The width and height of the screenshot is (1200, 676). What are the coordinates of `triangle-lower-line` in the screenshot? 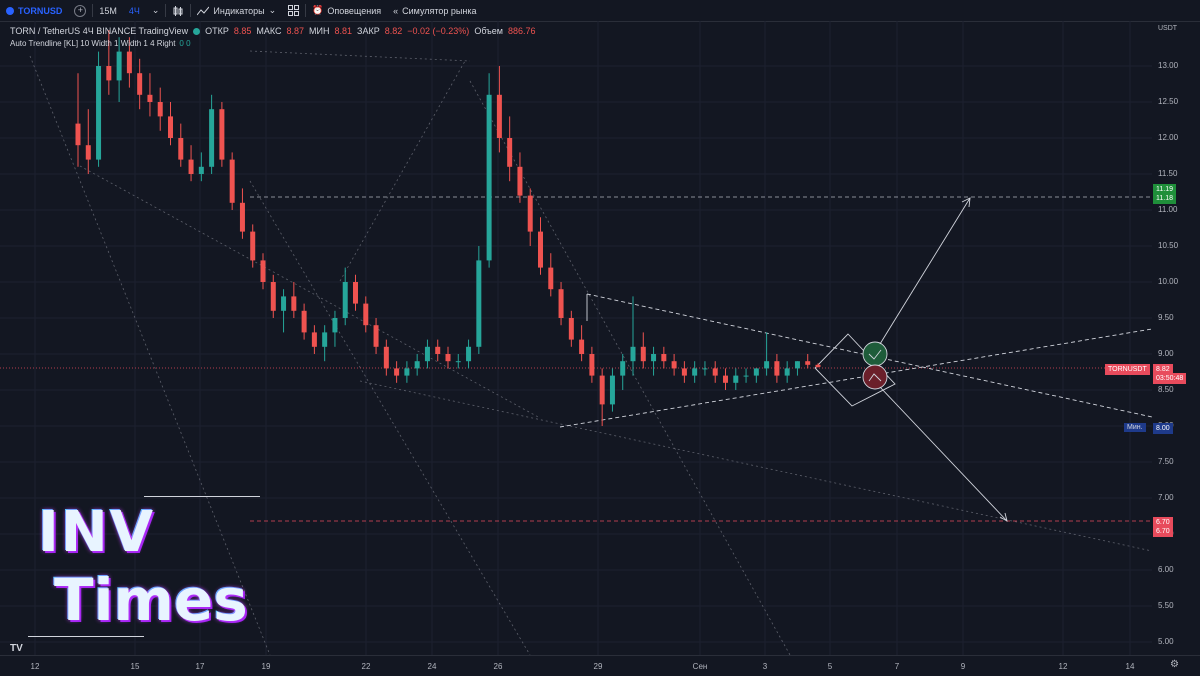 It's located at (855, 378).